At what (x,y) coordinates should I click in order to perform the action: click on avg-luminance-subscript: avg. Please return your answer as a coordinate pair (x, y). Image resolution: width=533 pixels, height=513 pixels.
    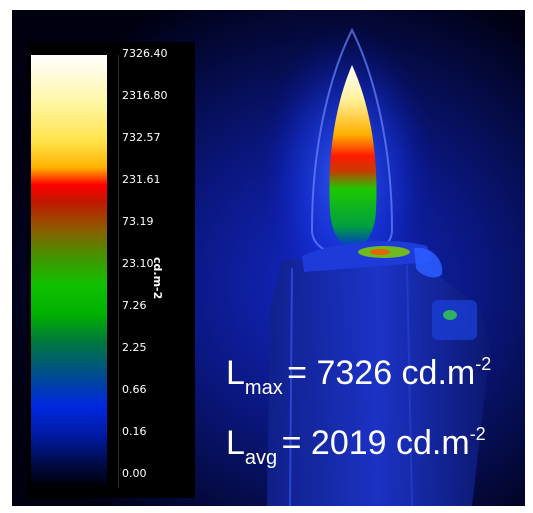
    Looking at the image, I should click on (261, 458).